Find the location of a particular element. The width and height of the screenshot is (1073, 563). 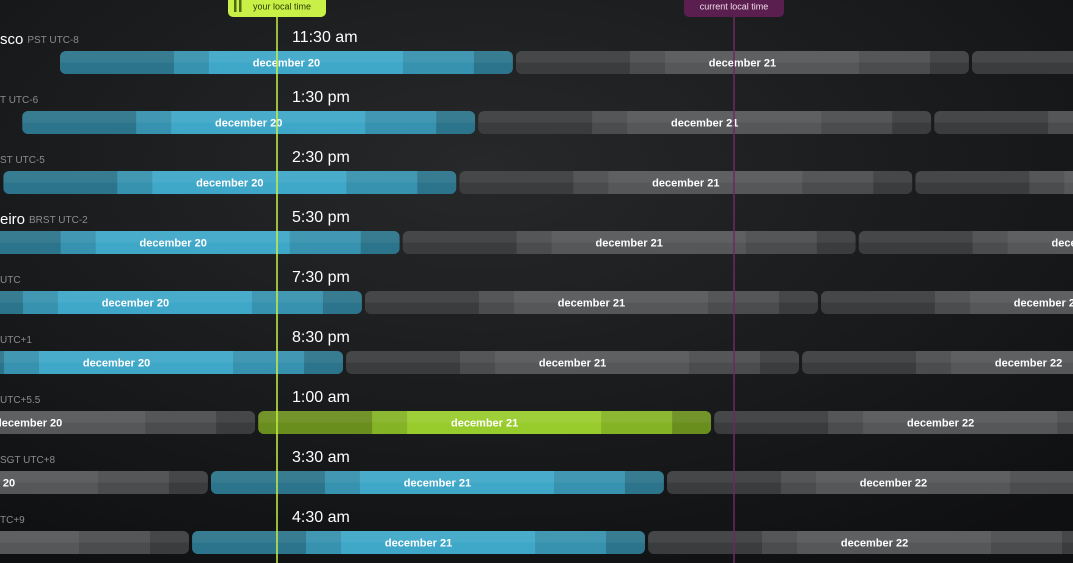

handle is located at coordinates (235, 6).